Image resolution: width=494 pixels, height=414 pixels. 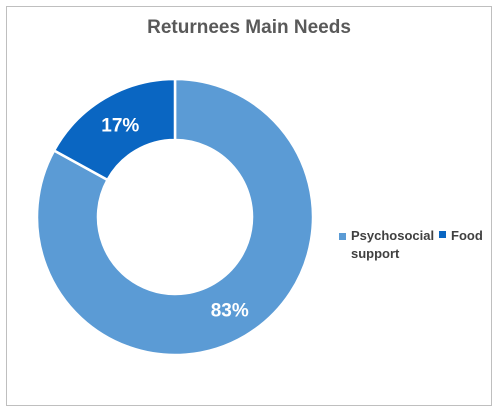 I want to click on slice-food, so click(x=114, y=129).